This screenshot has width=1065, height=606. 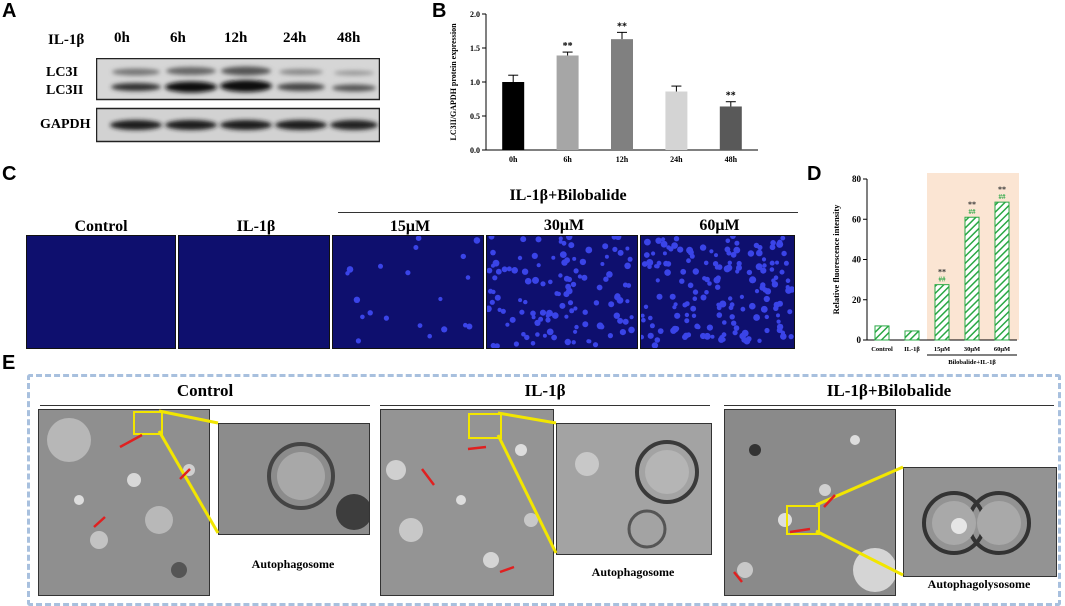 What do you see at coordinates (882, 349) in the screenshot?
I see `x-tick-label: Control` at bounding box center [882, 349].